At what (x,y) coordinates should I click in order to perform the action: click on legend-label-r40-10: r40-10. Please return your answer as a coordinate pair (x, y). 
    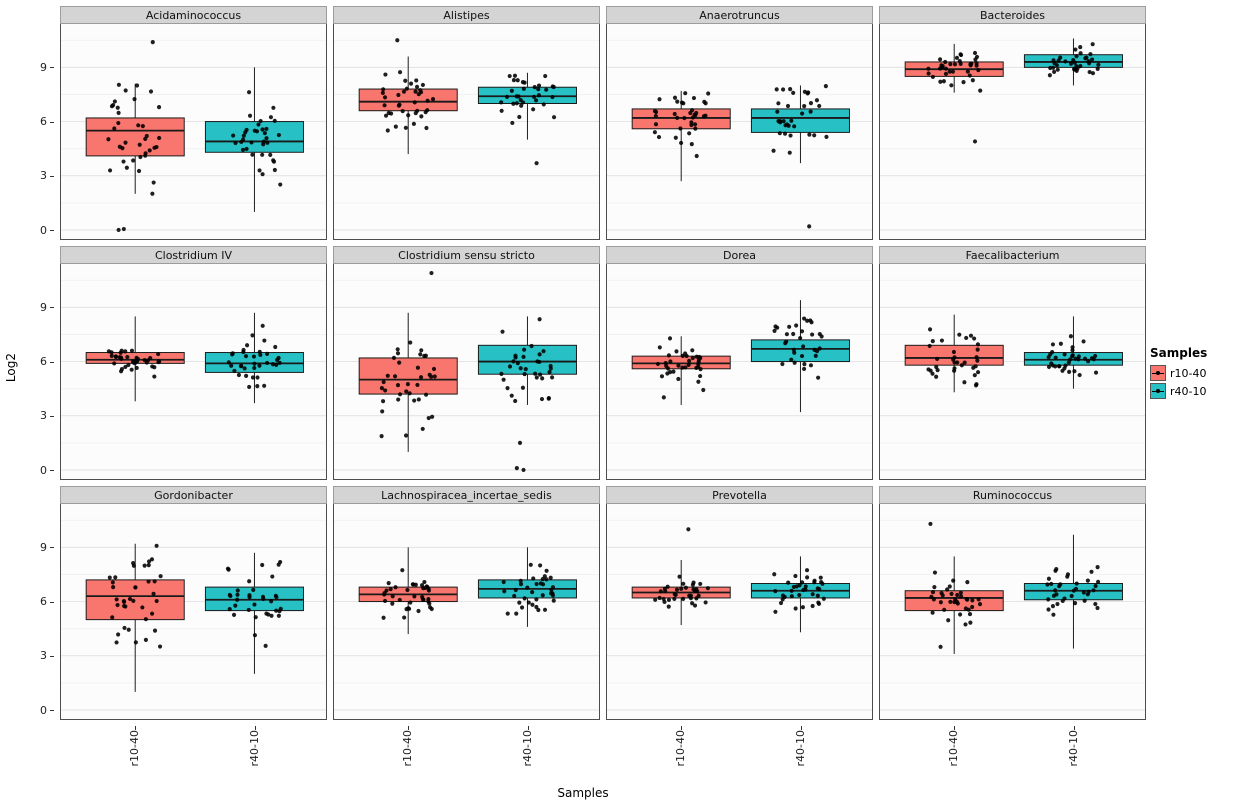
    Looking at the image, I should click on (1188, 391).